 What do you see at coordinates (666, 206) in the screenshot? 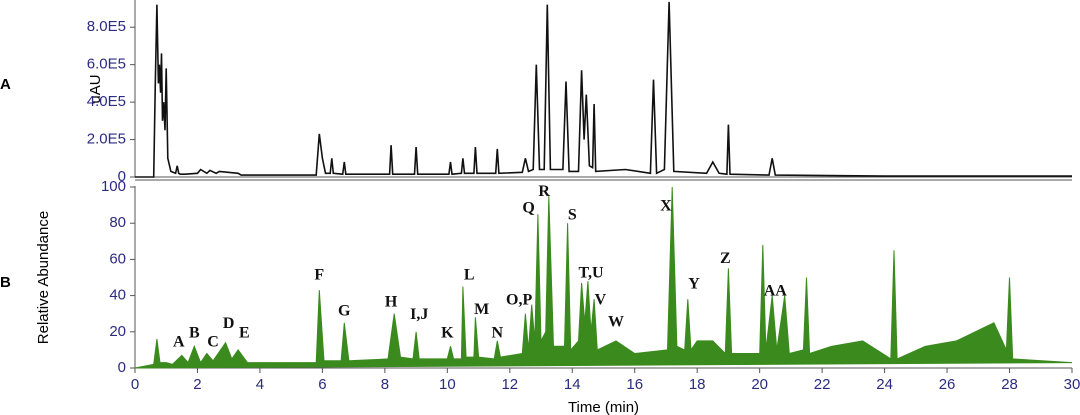
I see `peak-label: X` at bounding box center [666, 206].